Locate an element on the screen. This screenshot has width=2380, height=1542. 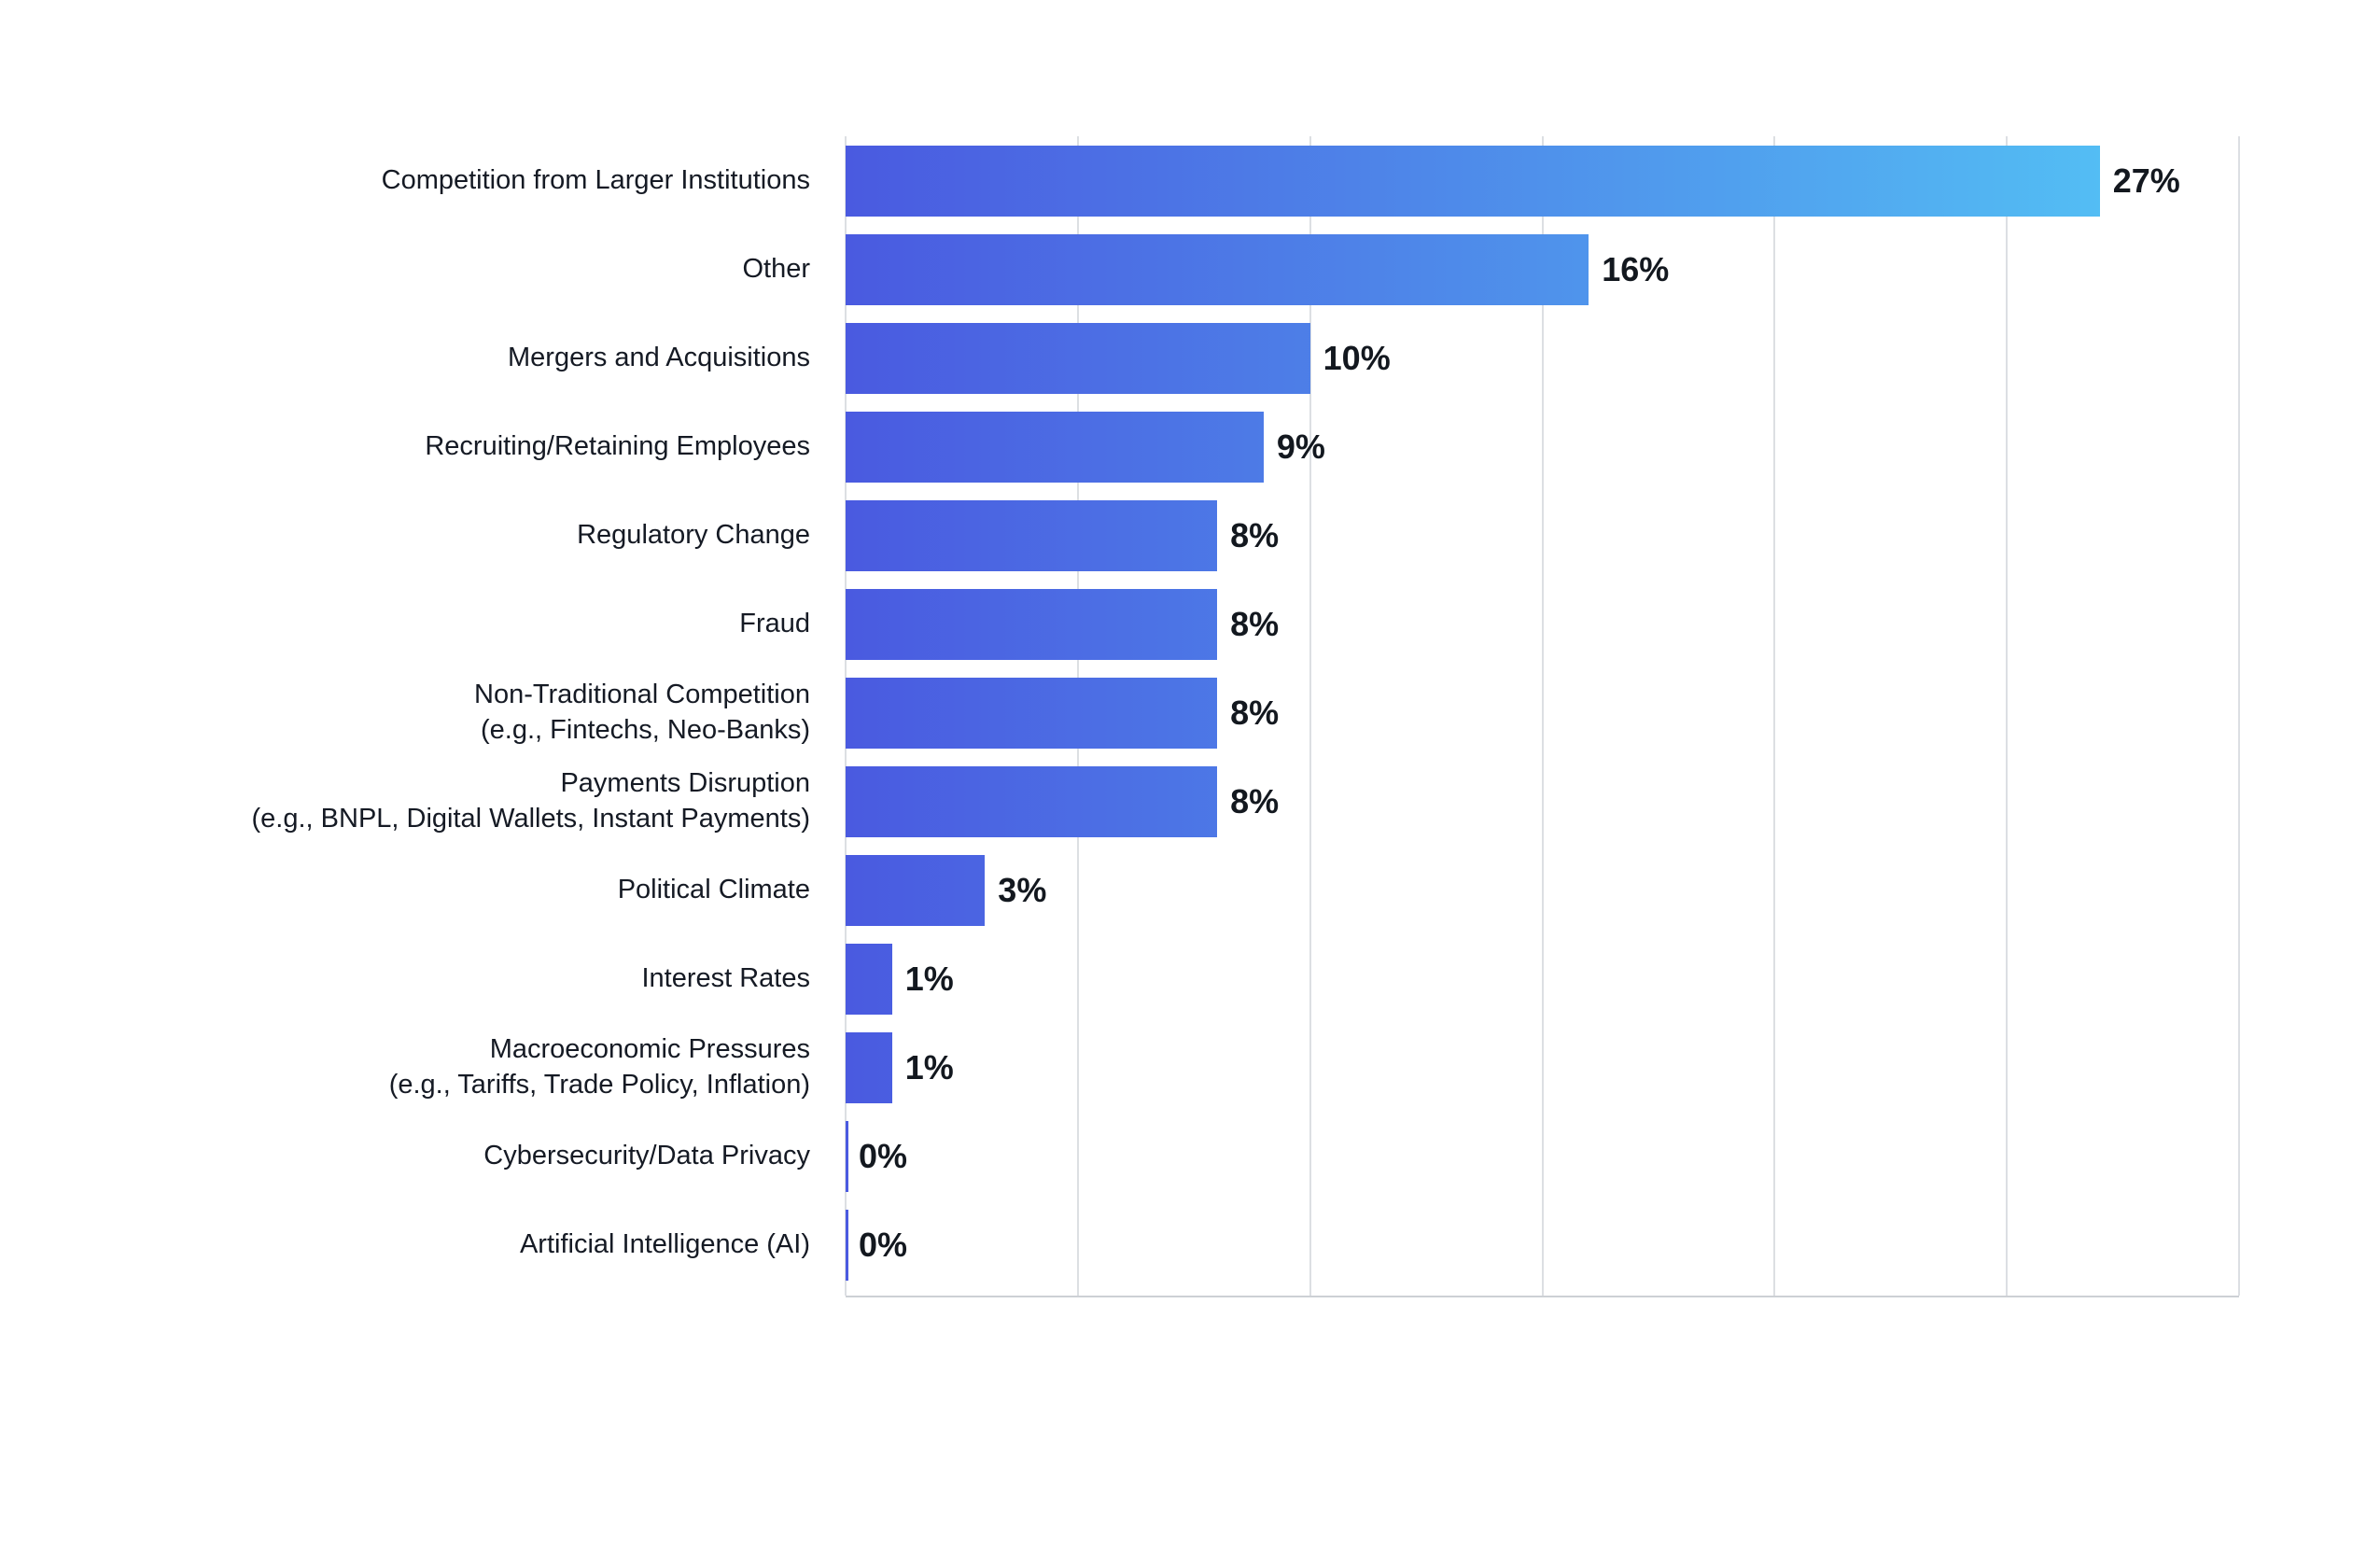
category-label: Mergers and Acquisitions is located at coordinates (659, 357).